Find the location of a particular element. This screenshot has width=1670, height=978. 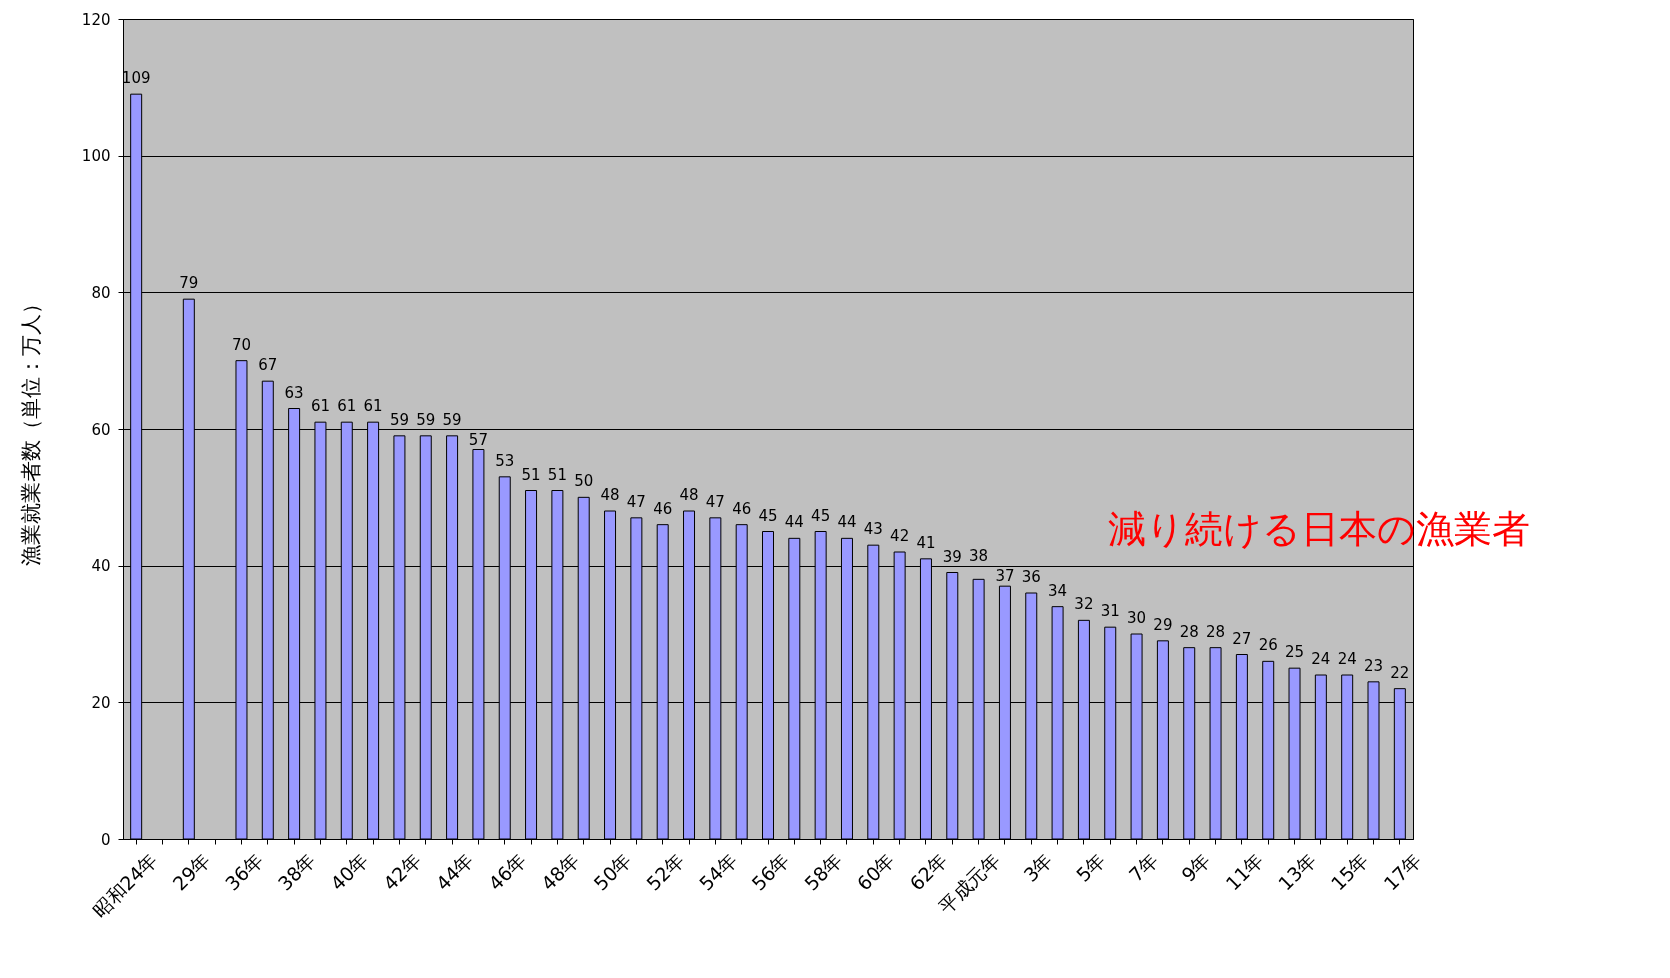

y-tick-label: 0 is located at coordinates (105, 839).